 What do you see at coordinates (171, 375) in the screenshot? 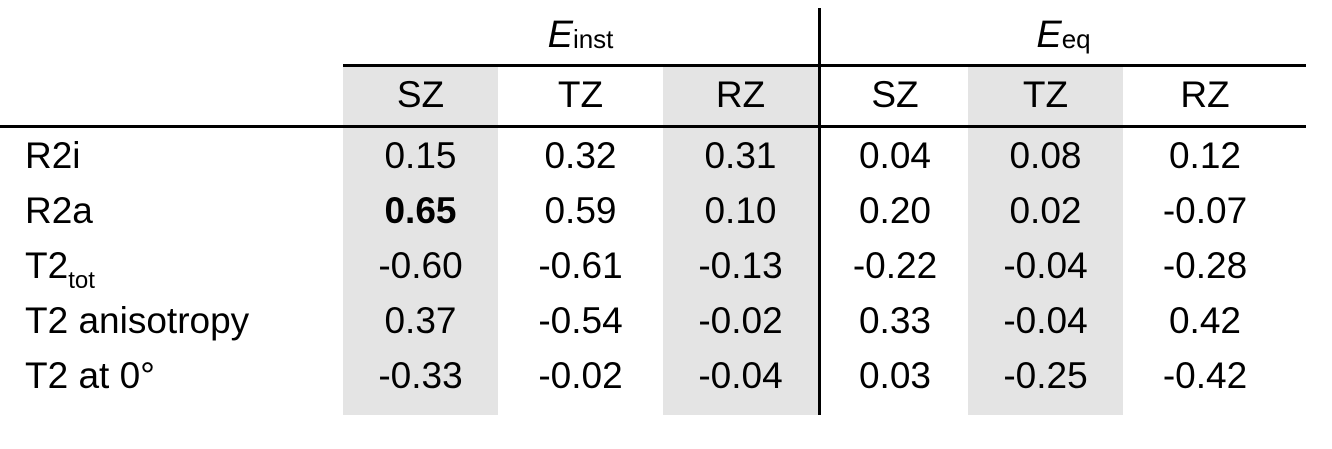
I see `row-label: T2 at 0°` at bounding box center [171, 375].